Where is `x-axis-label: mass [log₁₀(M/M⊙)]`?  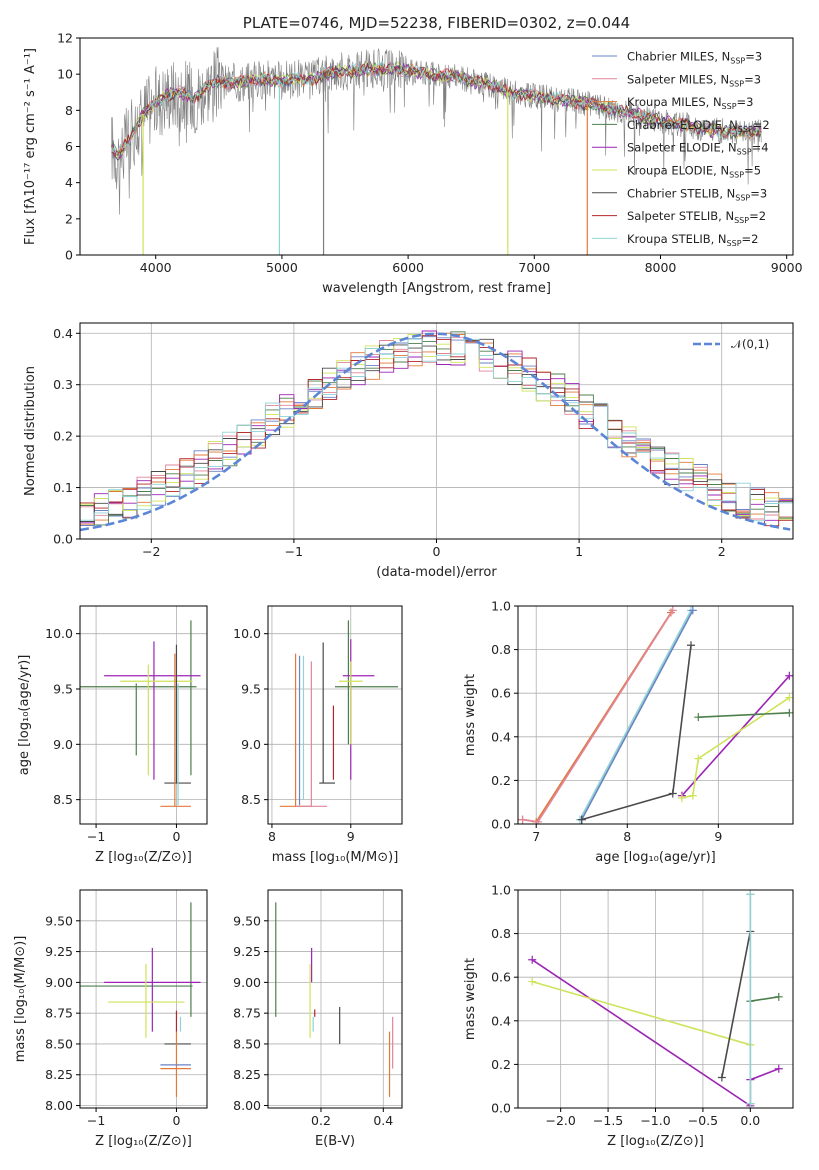
x-axis-label: mass [log₁₀(M/M⊙)] is located at coordinates (335, 857).